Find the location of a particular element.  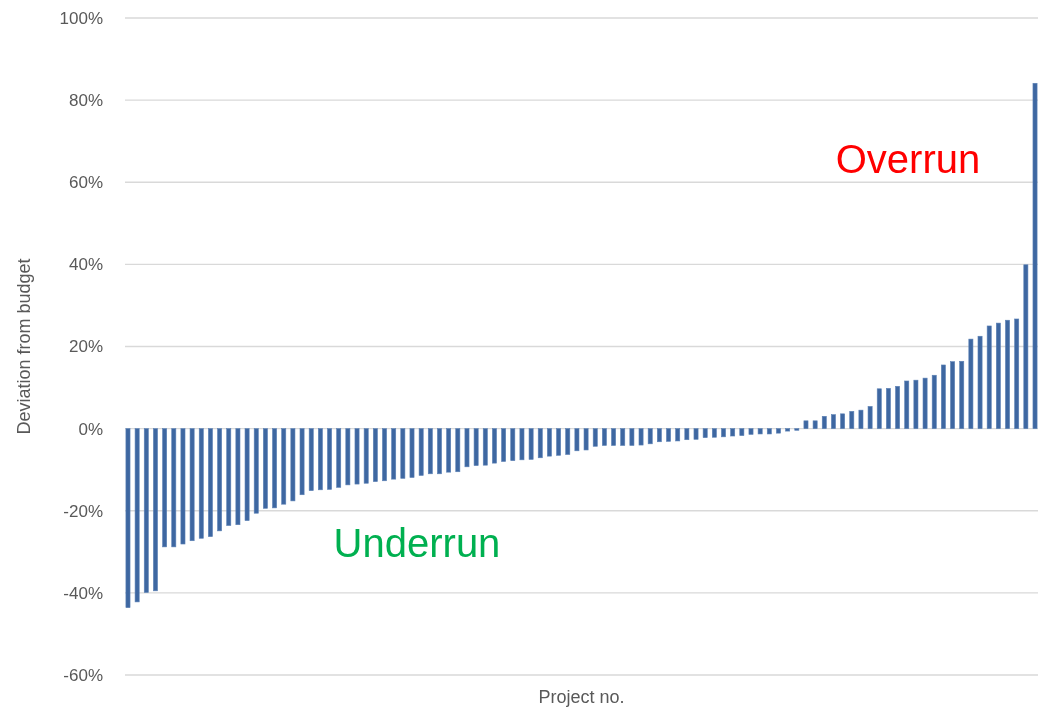

annotation: Overrun is located at coordinates (908, 159).